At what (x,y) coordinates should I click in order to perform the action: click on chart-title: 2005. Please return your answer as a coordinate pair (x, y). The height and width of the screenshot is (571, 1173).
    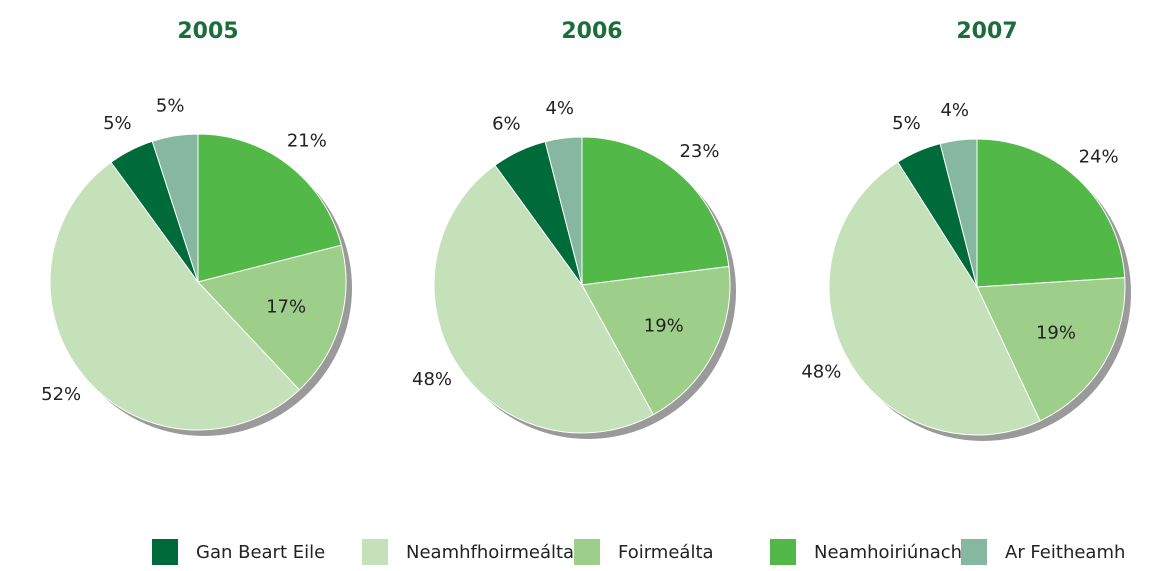
    Looking at the image, I should click on (207, 31).